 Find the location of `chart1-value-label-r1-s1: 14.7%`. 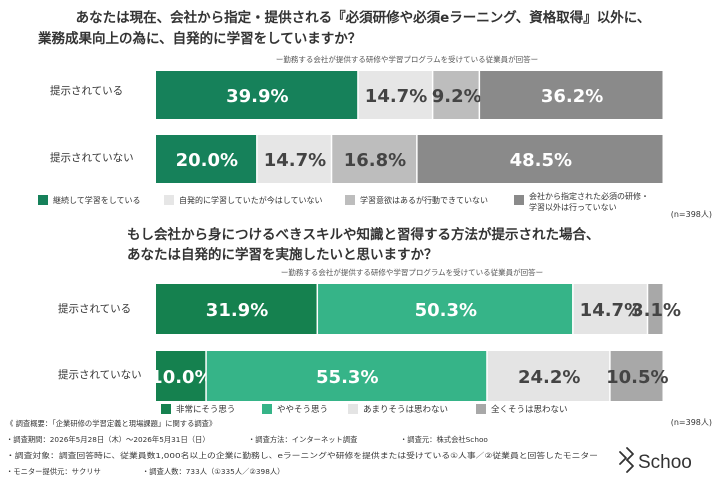

chart1-value-label-r1-s1: 14.7% is located at coordinates (295, 160).